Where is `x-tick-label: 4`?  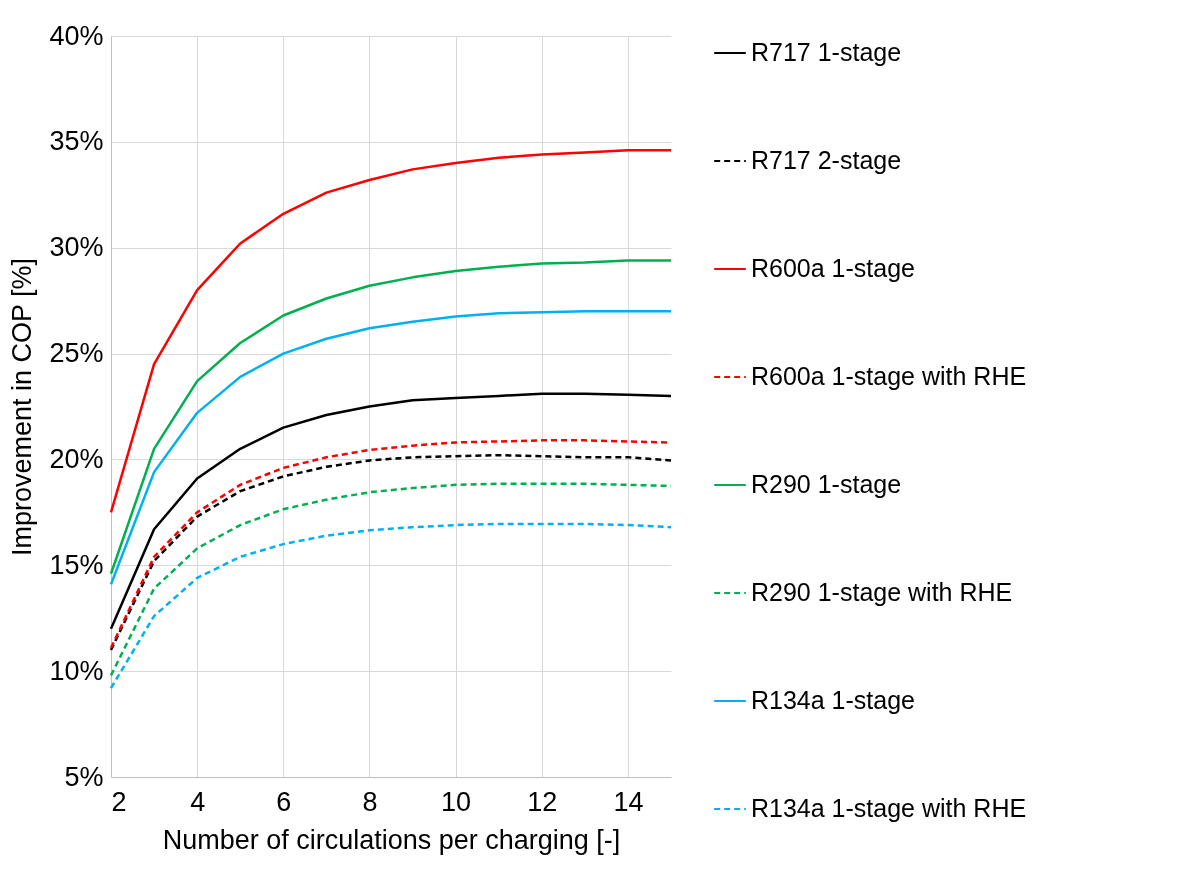
x-tick-label: 4 is located at coordinates (198, 801).